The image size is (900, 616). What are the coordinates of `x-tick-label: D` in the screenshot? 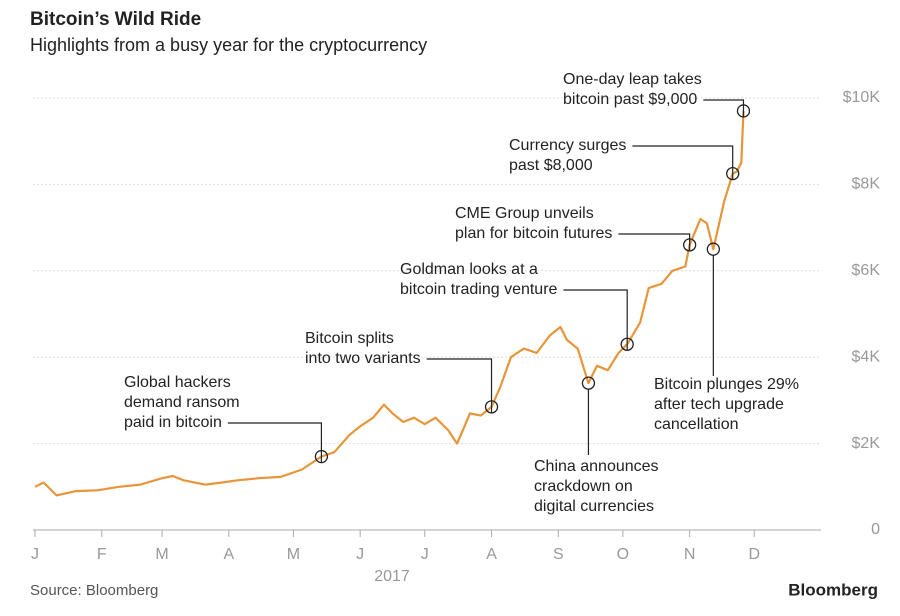 It's located at (754, 554).